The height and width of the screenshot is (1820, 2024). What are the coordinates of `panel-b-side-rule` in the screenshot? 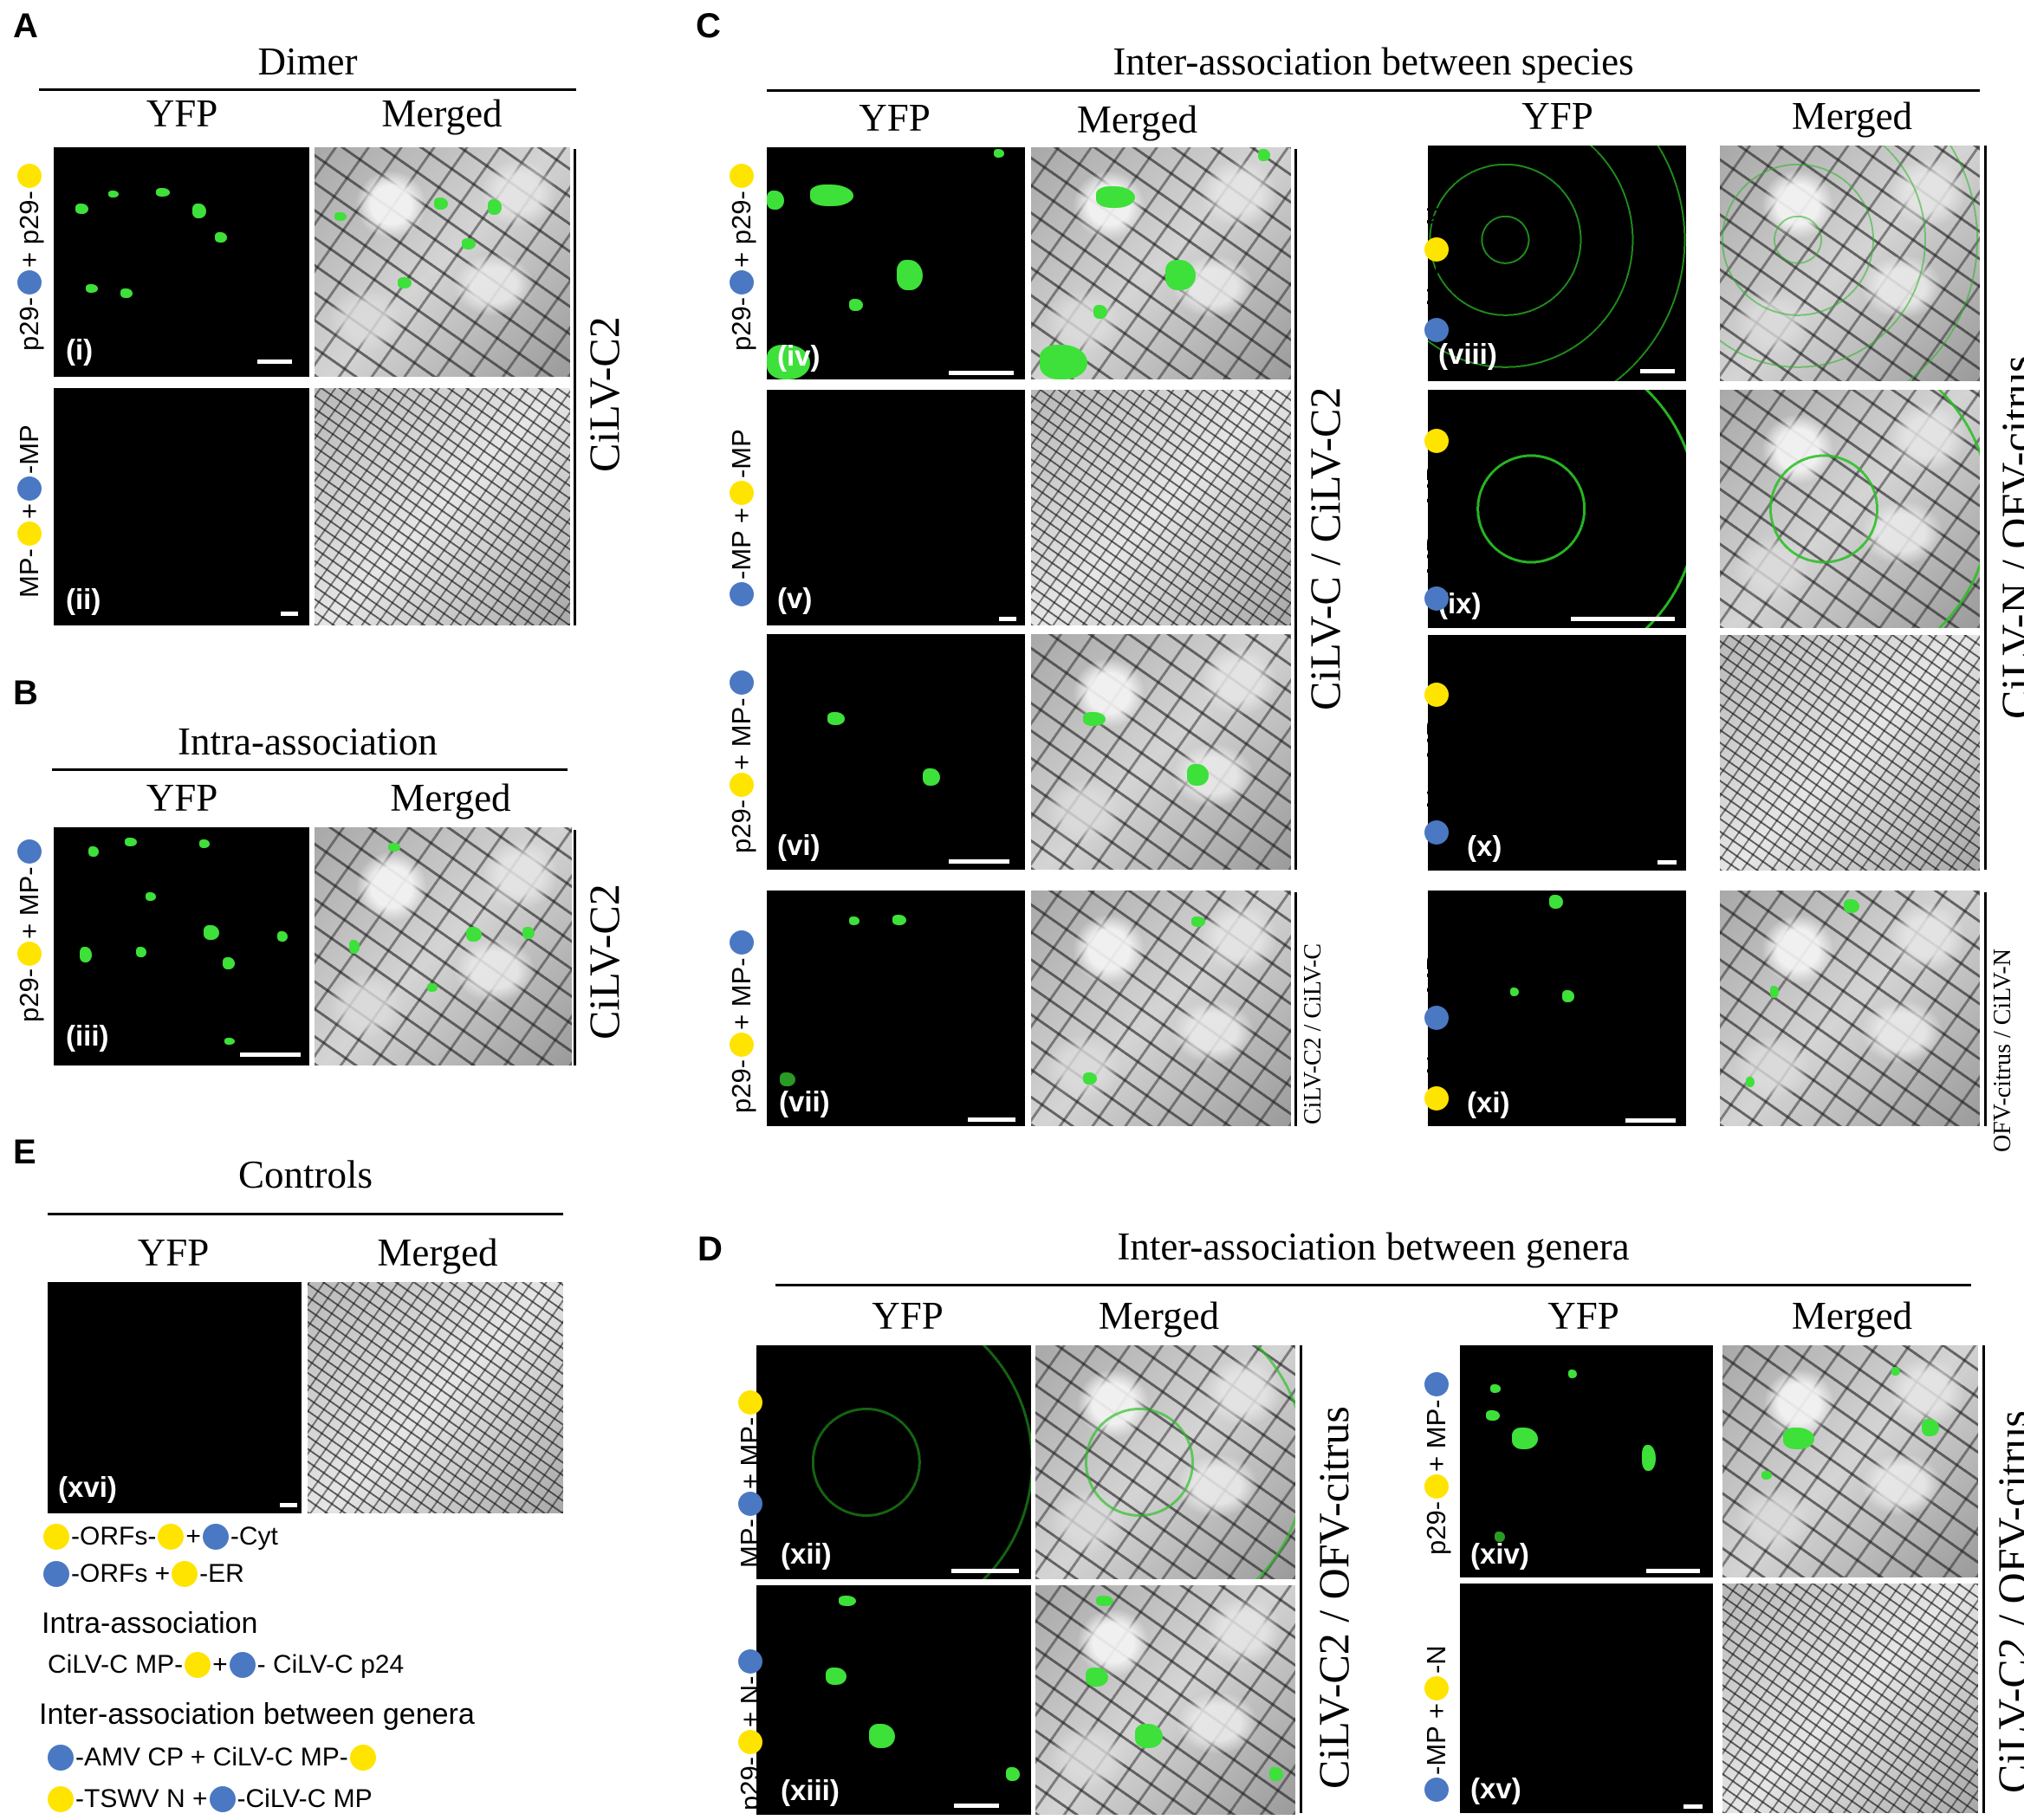 It's located at (575, 947).